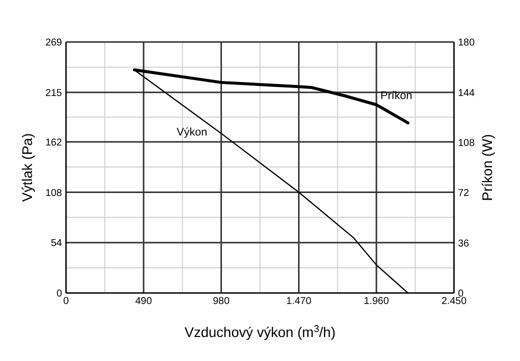 Image resolution: width=520 pixels, height=361 pixels. What do you see at coordinates (396, 96) in the screenshot?
I see `series-label: Príkon` at bounding box center [396, 96].